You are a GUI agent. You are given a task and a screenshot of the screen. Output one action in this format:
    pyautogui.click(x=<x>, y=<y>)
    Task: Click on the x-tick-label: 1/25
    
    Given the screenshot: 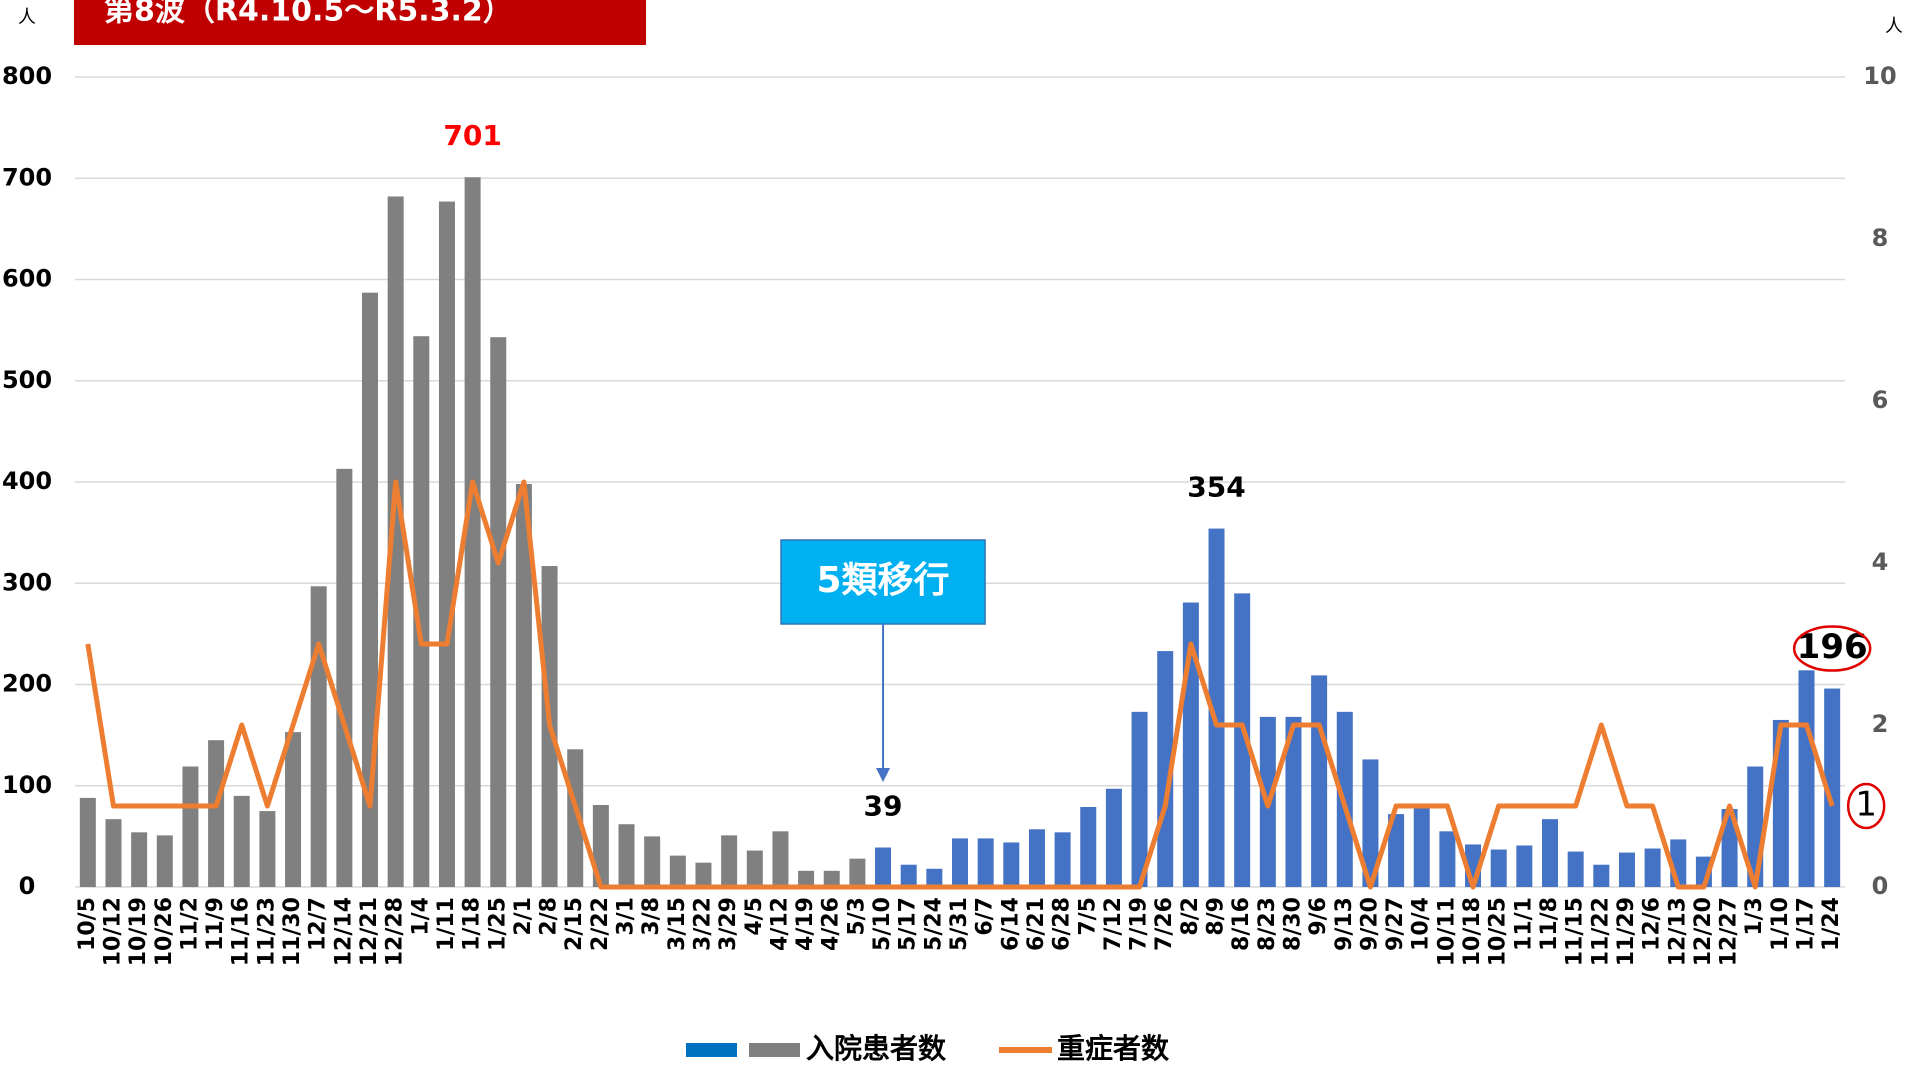 What is the action you would take?
    pyautogui.click(x=497, y=924)
    